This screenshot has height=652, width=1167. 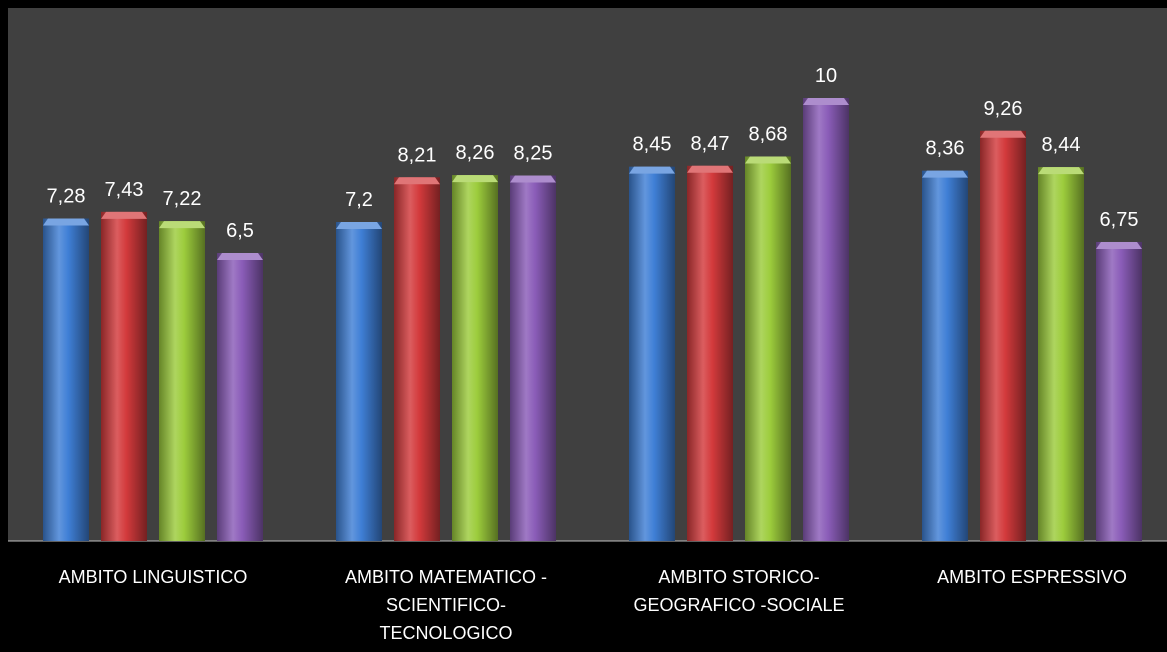 What do you see at coordinates (359, 200) in the screenshot?
I see `data-label: 7,2` at bounding box center [359, 200].